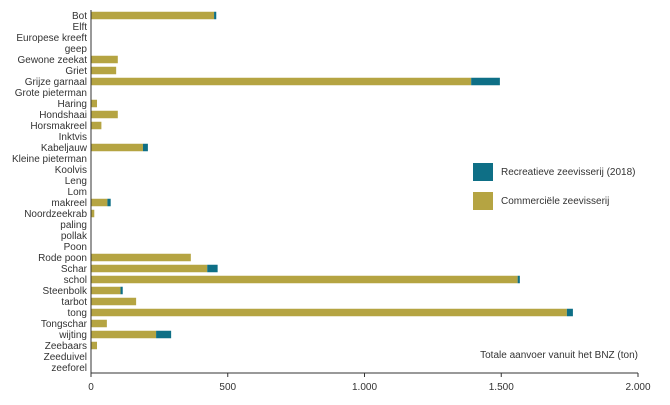 The image size is (670, 405). What do you see at coordinates (69, 203) in the screenshot?
I see `category-label: makreel` at bounding box center [69, 203].